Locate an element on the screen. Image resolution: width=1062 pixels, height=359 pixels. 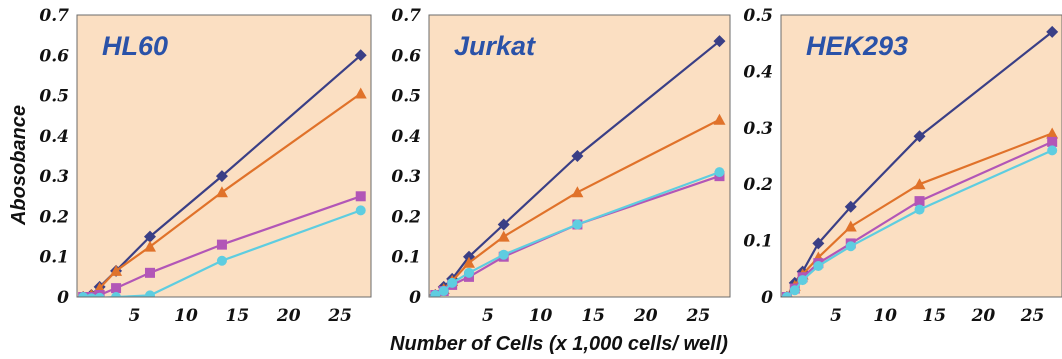
y-axis-title: Abosobance is located at coordinates (19, 165).